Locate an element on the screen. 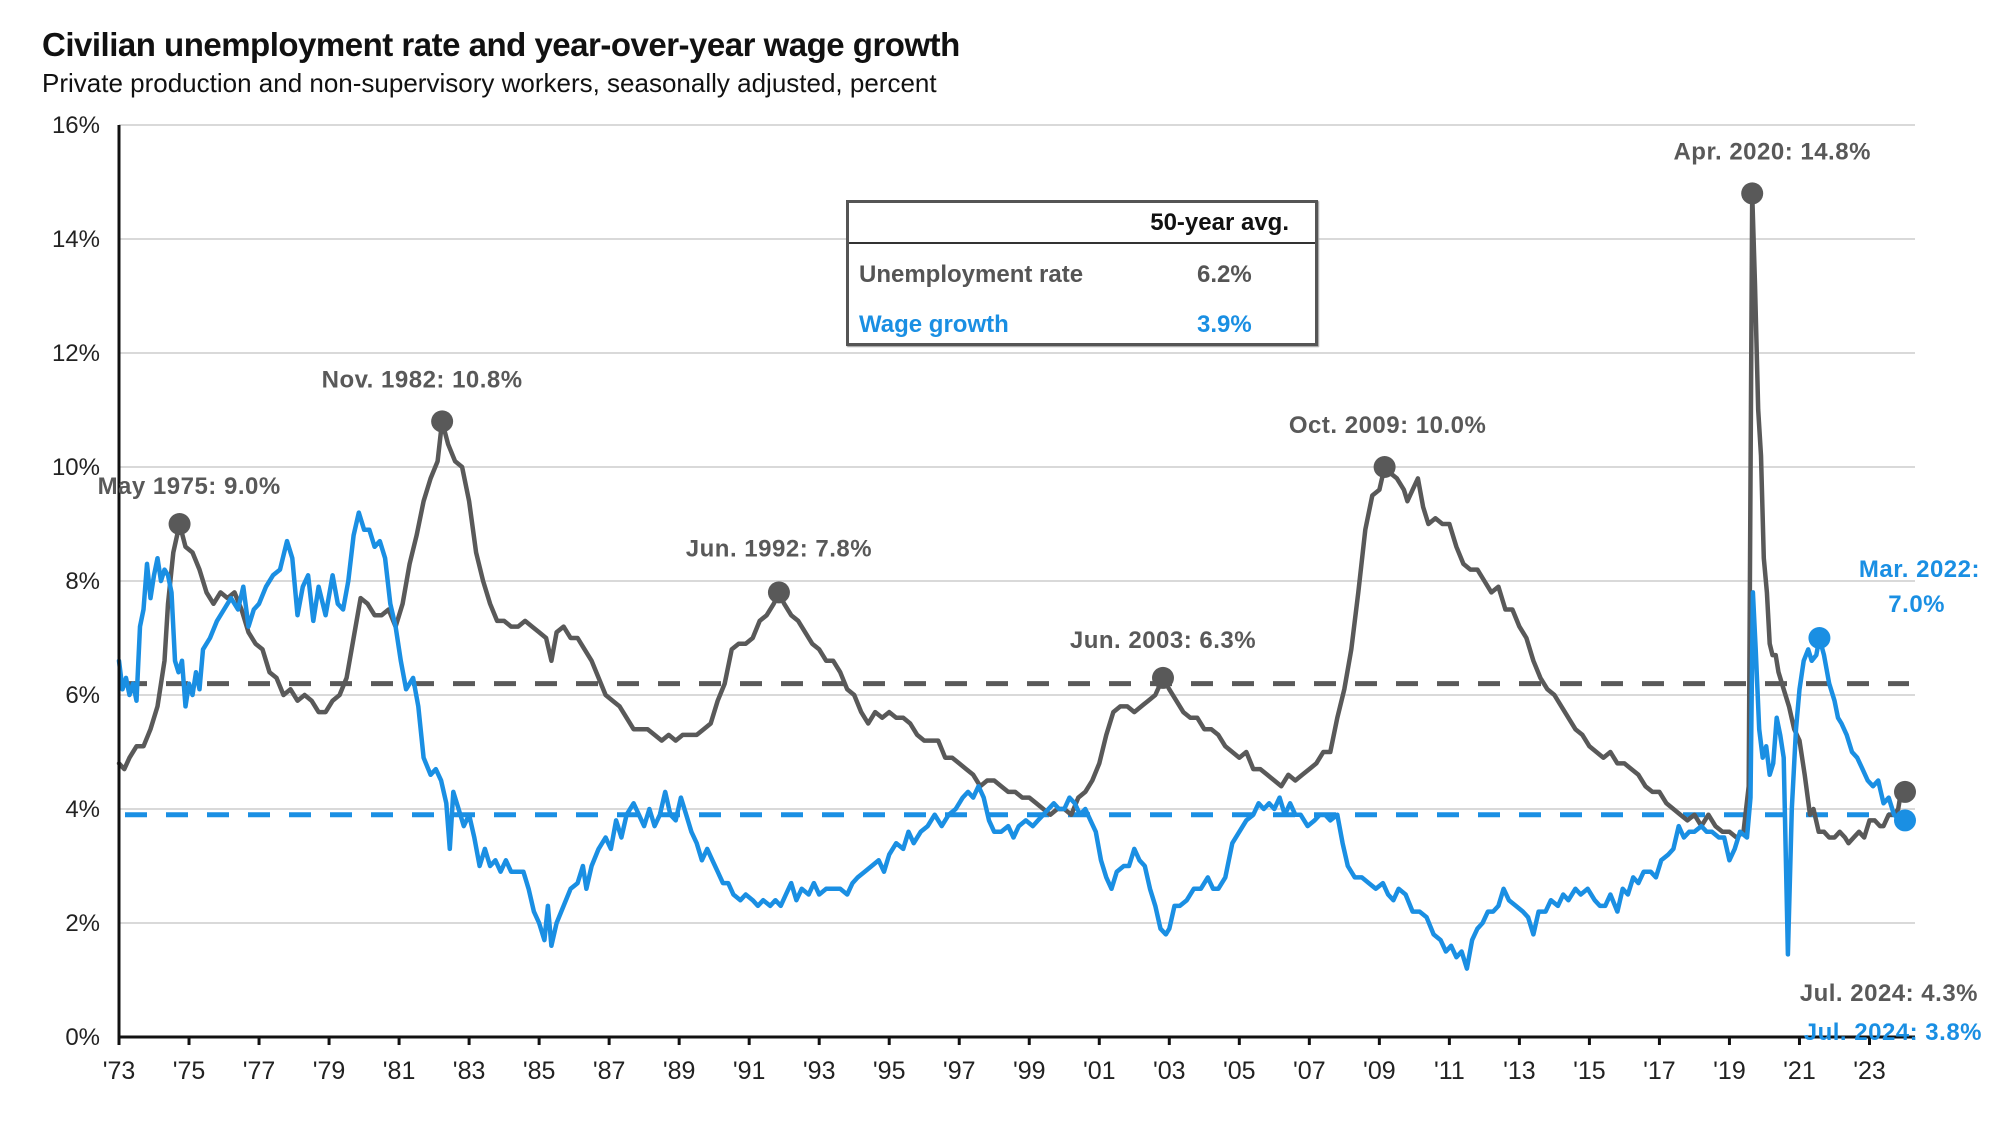 The image size is (2000, 1124). annotation-label: Jun. 1992: 7.8% is located at coordinates (779, 548).